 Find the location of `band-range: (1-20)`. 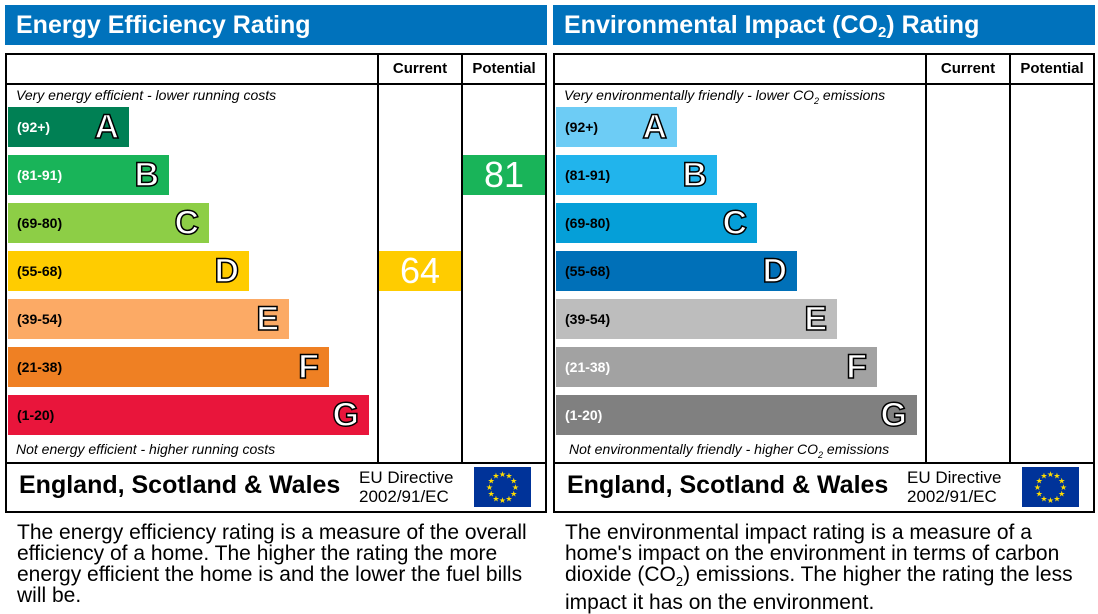

band-range: (1-20) is located at coordinates (36, 415).